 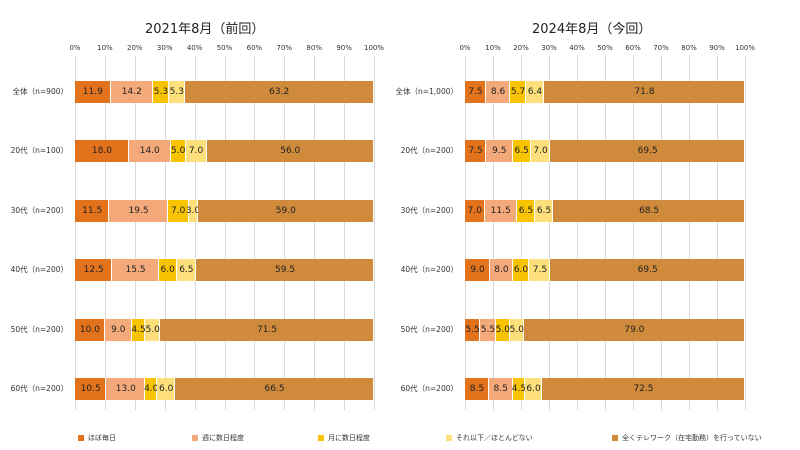 What do you see at coordinates (344, 48) in the screenshot?
I see `x-tick-label: 90%` at bounding box center [344, 48].